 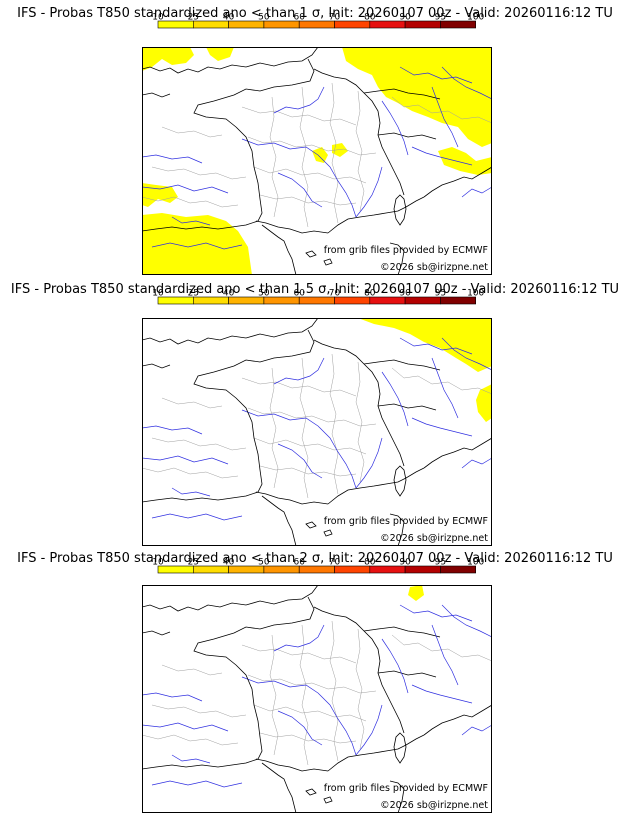 What do you see at coordinates (458, 300) in the screenshot?
I see `colorbar-swatch` at bounding box center [458, 300].